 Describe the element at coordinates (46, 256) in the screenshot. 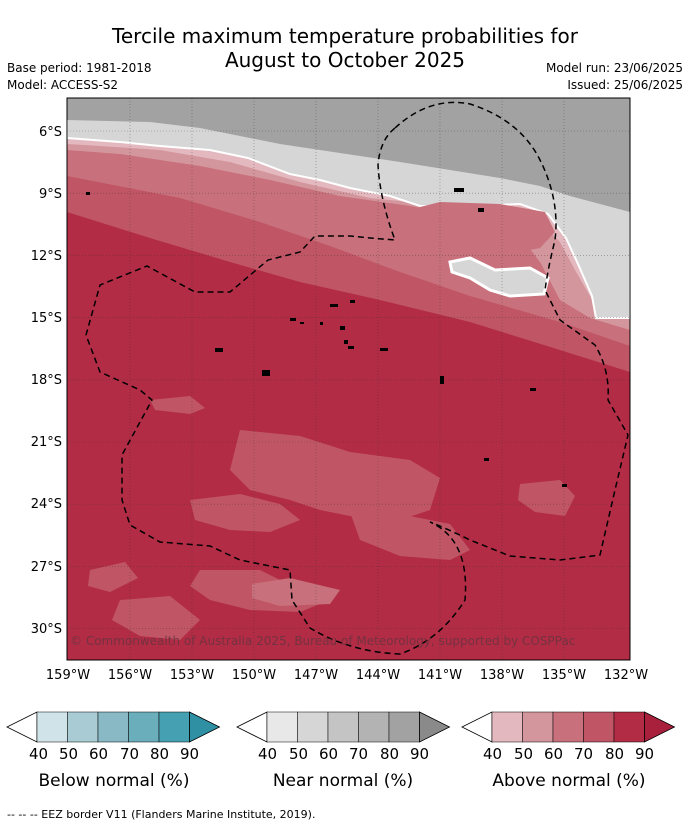

I see `lat-label: 12°S` at that location.